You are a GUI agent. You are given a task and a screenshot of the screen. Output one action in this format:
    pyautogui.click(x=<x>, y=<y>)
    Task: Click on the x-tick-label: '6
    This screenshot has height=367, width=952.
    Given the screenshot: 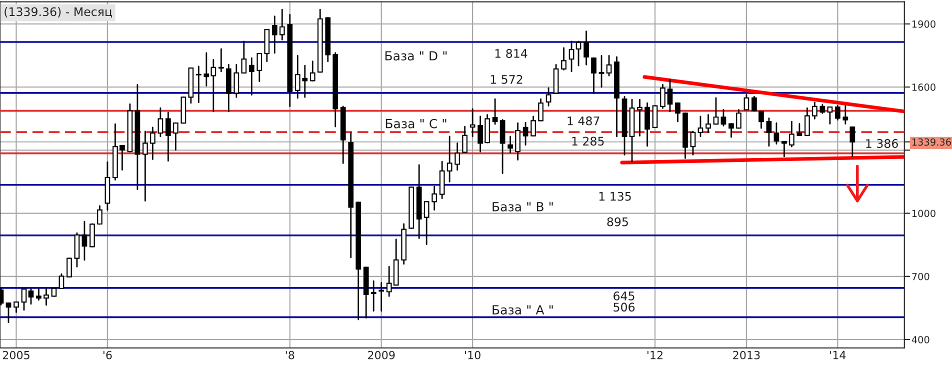 What is the action you would take?
    pyautogui.click(x=107, y=355)
    